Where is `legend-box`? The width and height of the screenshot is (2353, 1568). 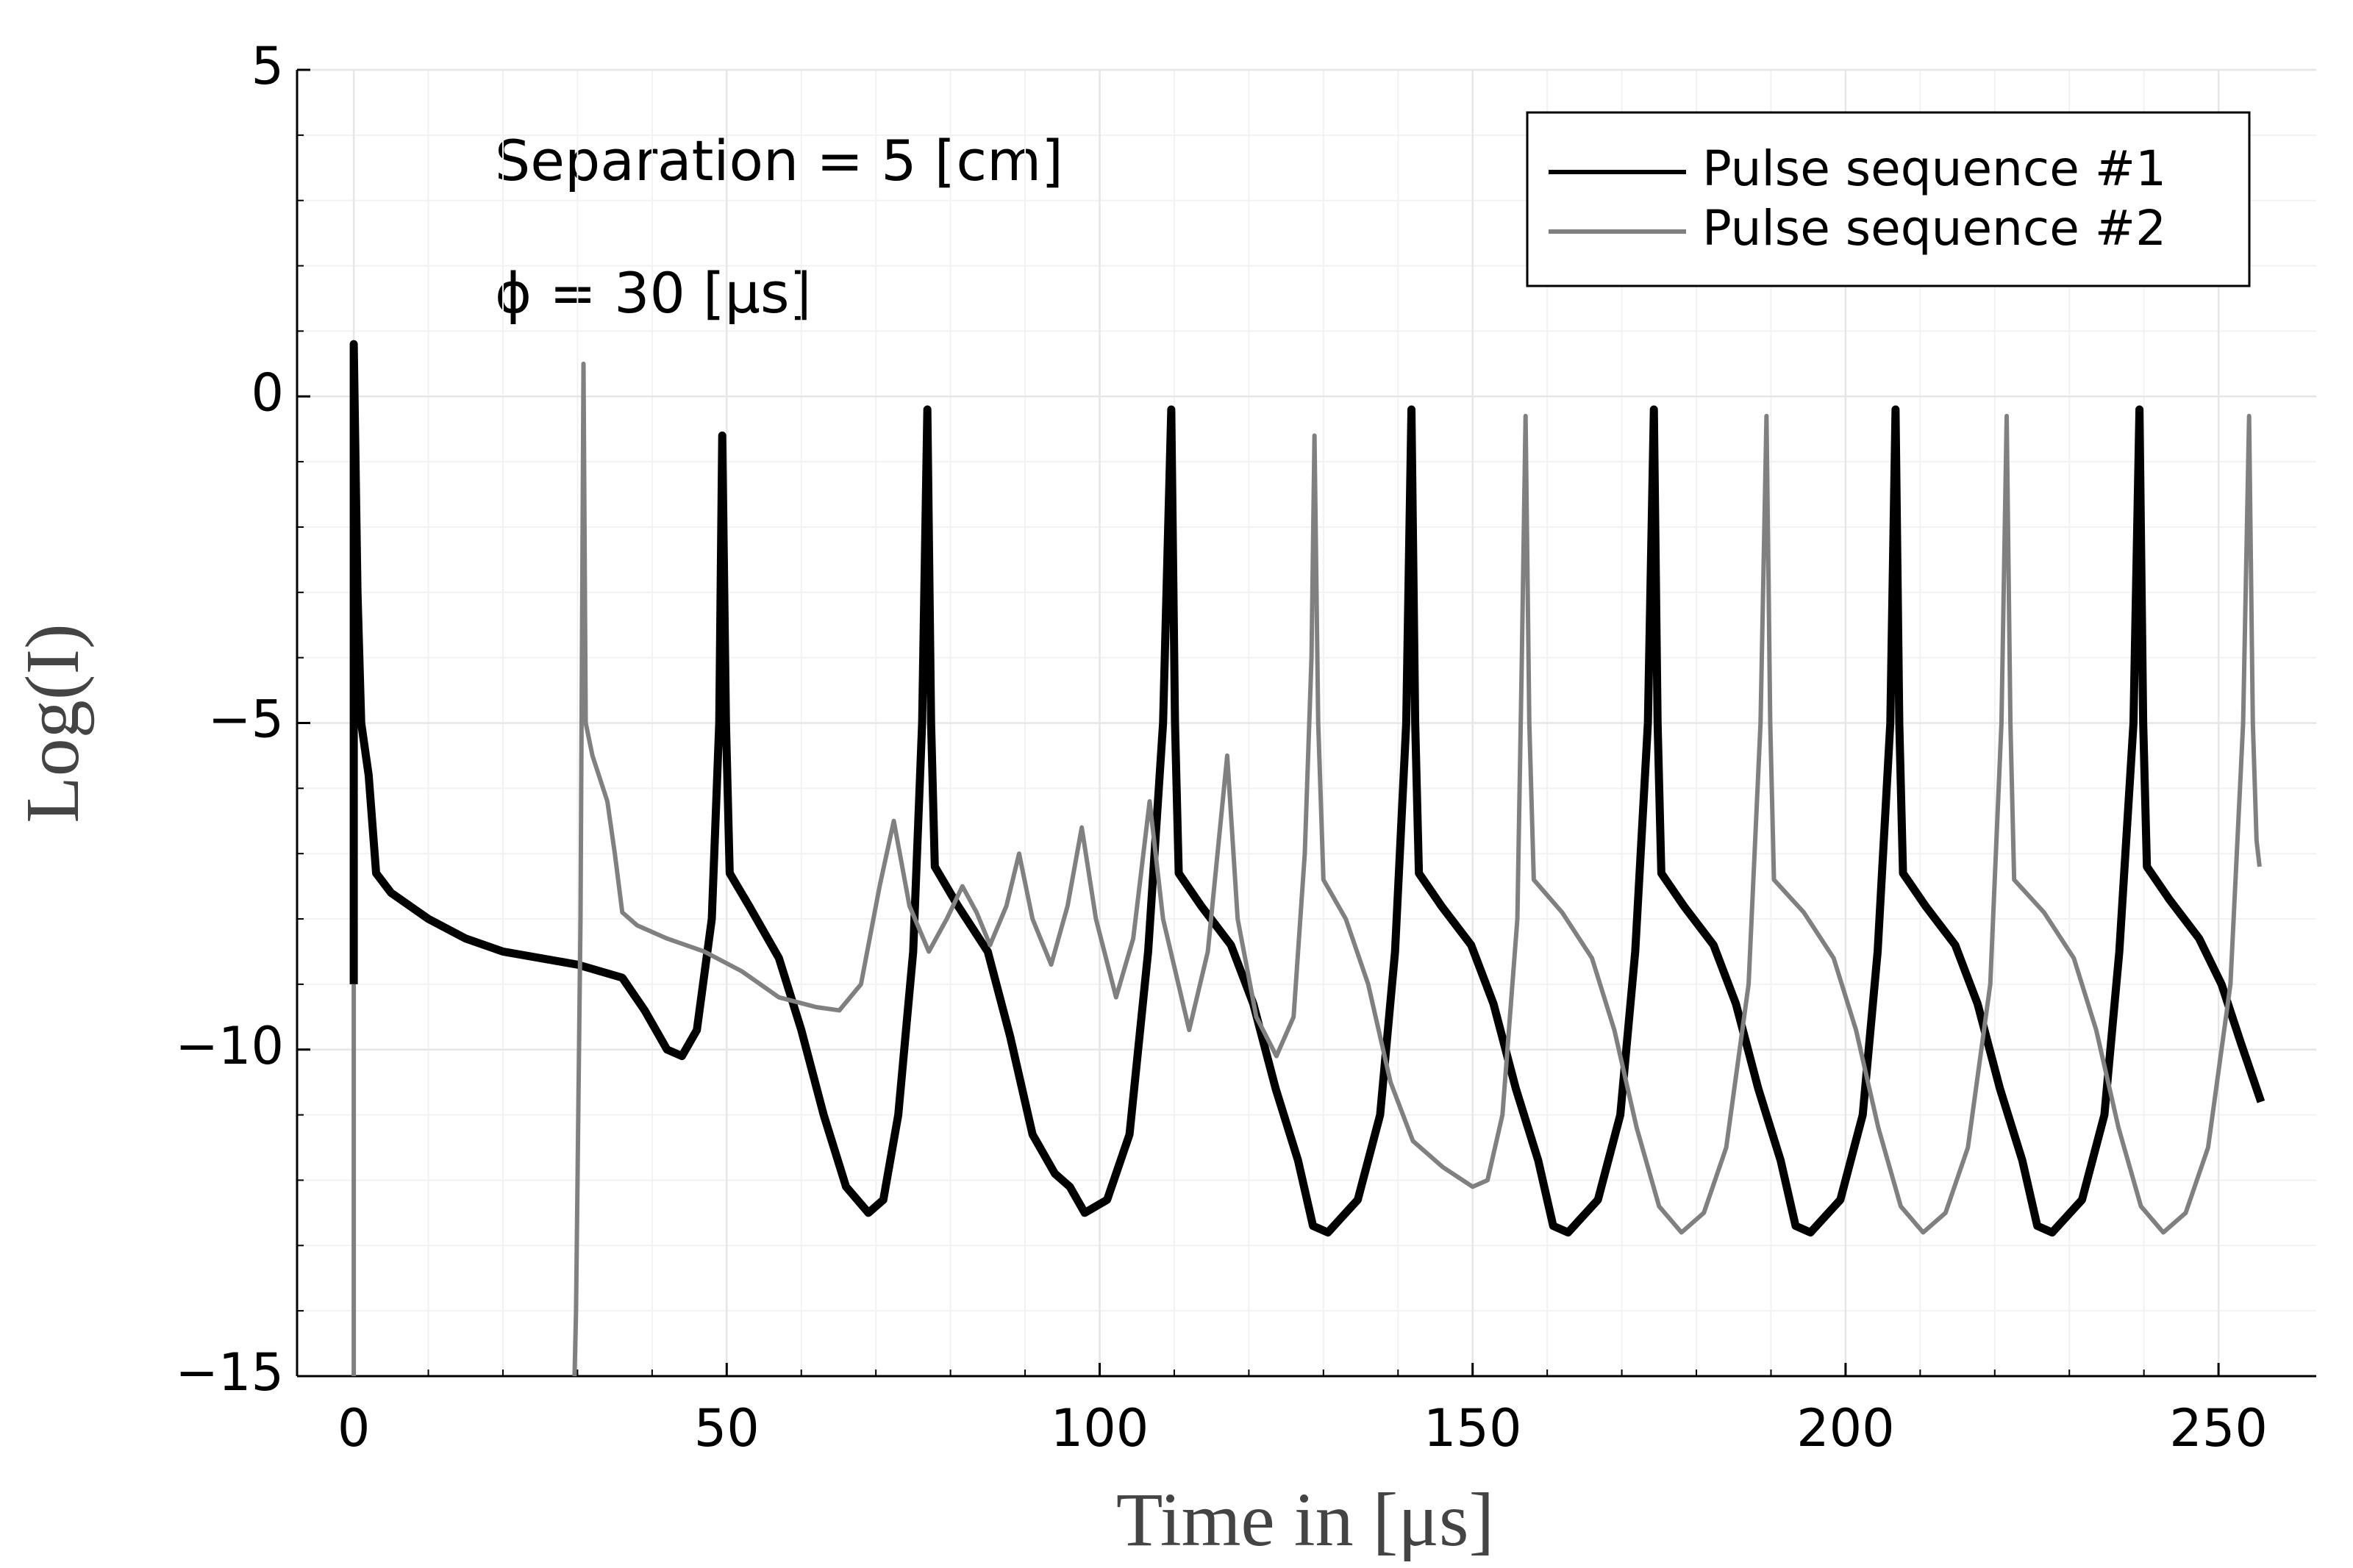
legend-box is located at coordinates (1889, 199).